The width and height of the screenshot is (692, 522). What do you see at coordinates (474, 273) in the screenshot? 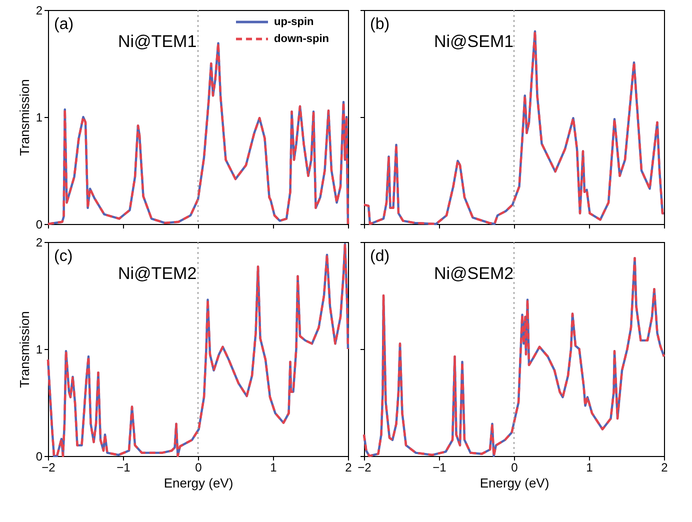
I see `annotation: Ni@SEM2` at bounding box center [474, 273].